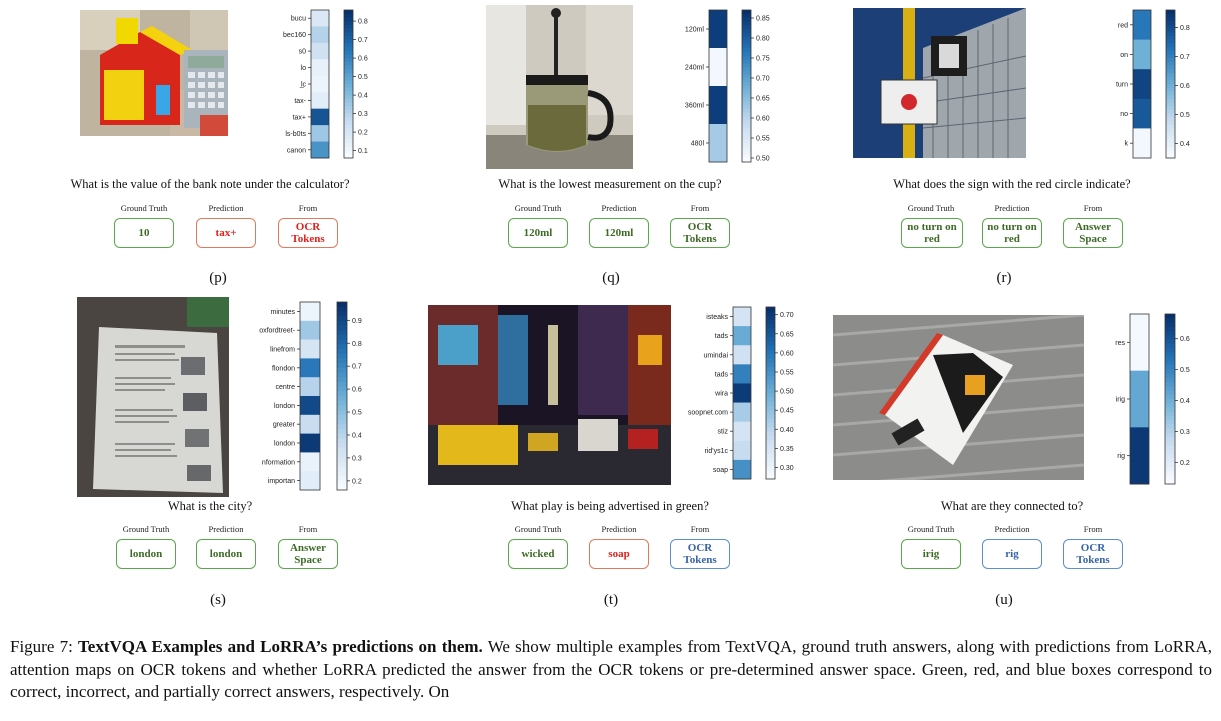  Describe the element at coordinates (549, 395) in the screenshot. I see `photo-times-square` at that location.